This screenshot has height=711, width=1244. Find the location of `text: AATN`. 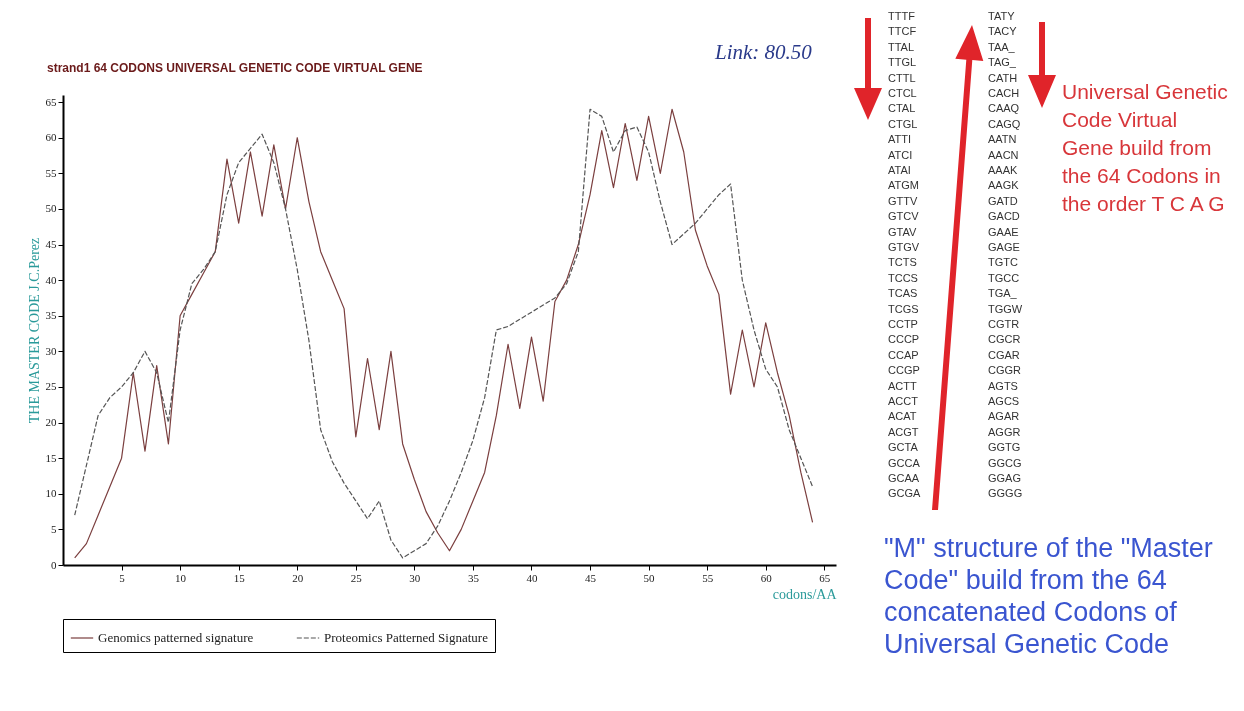

text: AATN is located at coordinates (1002, 140).